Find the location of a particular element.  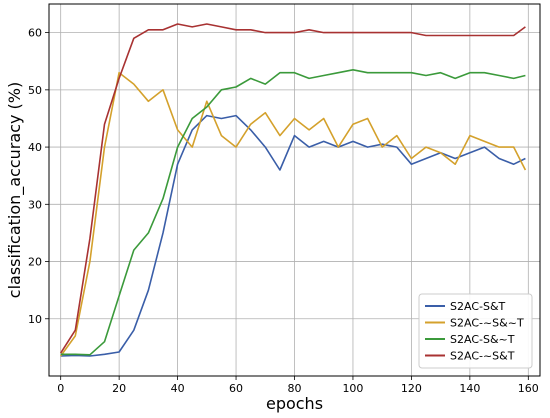

y-axis-label: classification_accuracy (%) is located at coordinates (15, 190).